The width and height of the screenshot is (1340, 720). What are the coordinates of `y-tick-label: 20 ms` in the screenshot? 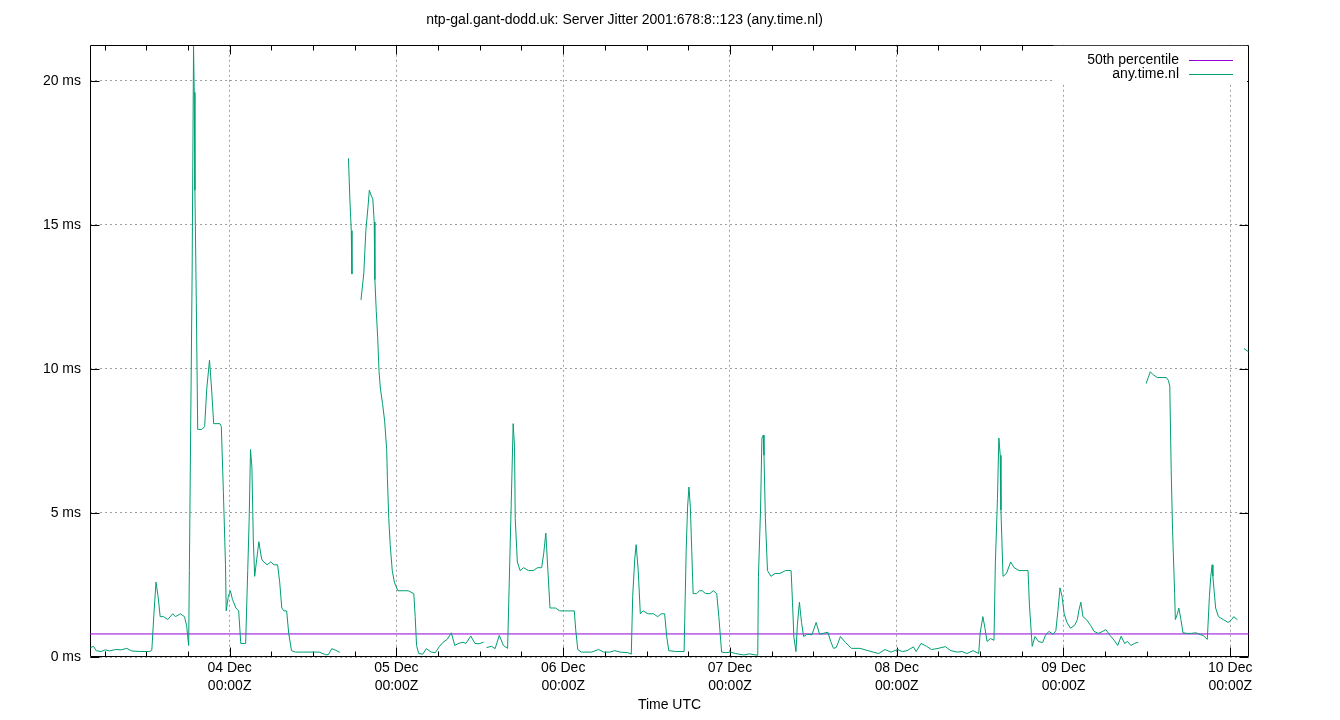 It's located at (61, 79).